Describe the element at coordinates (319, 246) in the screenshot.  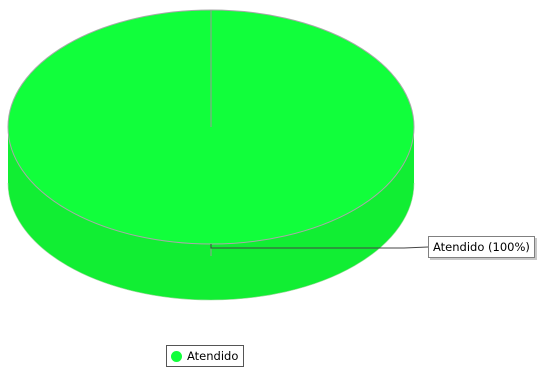
I see `slice-label-leader` at that location.